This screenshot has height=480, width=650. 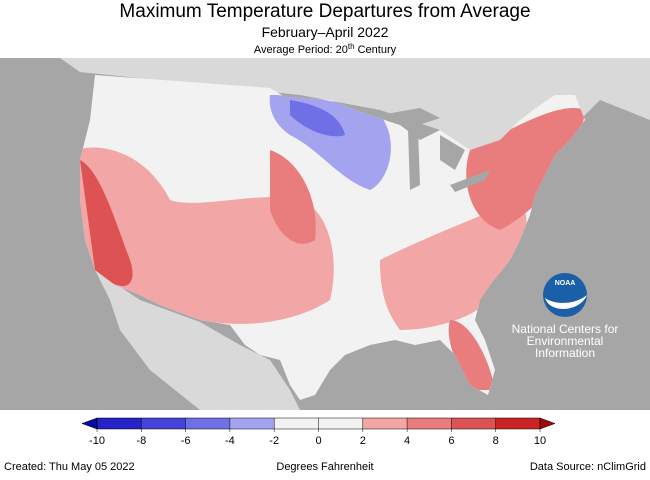 I want to click on branding-line: Information, so click(x=565, y=353).